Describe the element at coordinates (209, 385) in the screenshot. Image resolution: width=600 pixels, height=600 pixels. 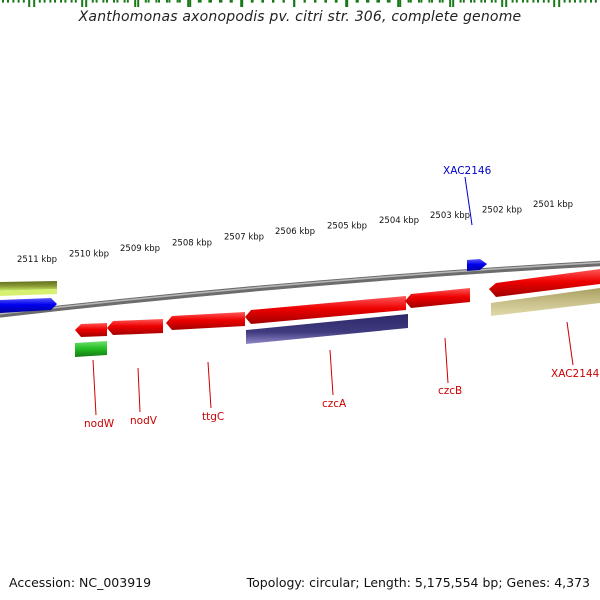
I see `leader-ttgC` at that location.